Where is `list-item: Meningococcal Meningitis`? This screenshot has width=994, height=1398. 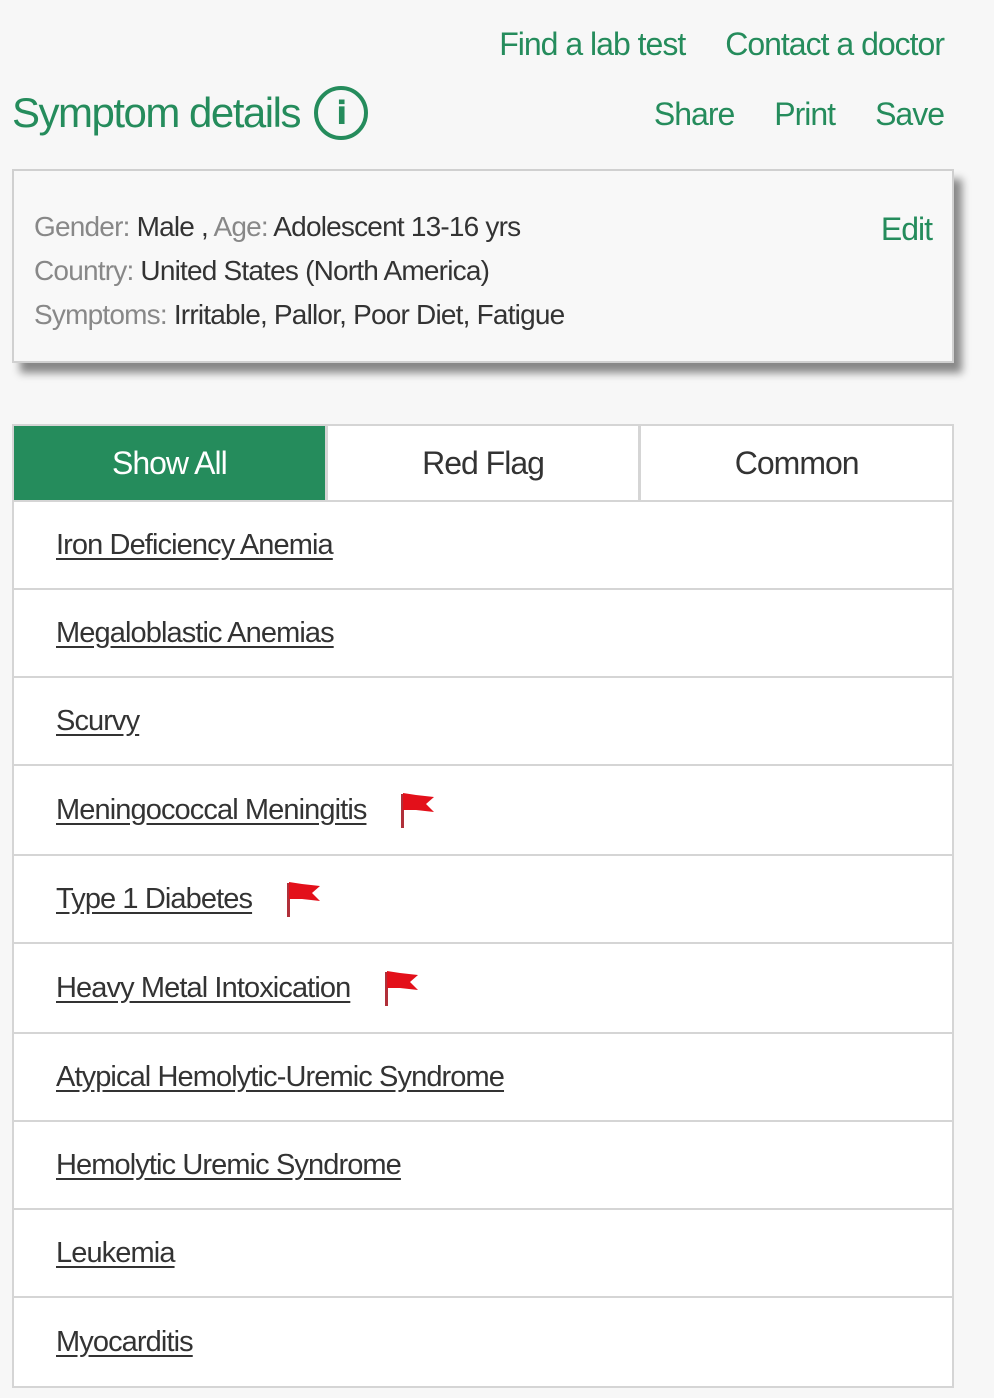
list-item: Meningococcal Meningitis is located at coordinates (483, 811).